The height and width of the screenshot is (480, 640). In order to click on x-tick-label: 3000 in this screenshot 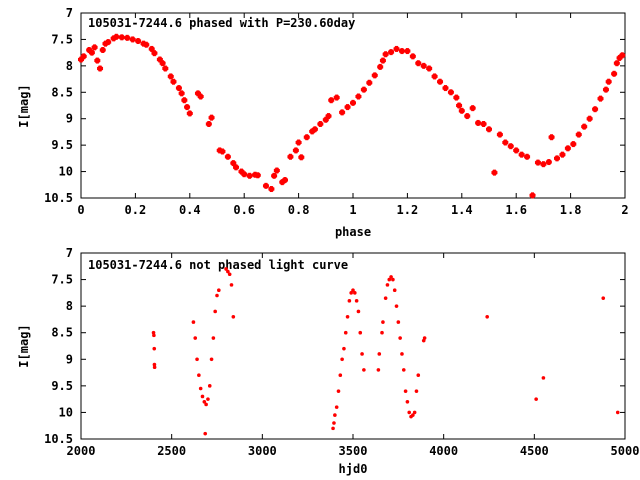, I will do `click(262, 451)`.